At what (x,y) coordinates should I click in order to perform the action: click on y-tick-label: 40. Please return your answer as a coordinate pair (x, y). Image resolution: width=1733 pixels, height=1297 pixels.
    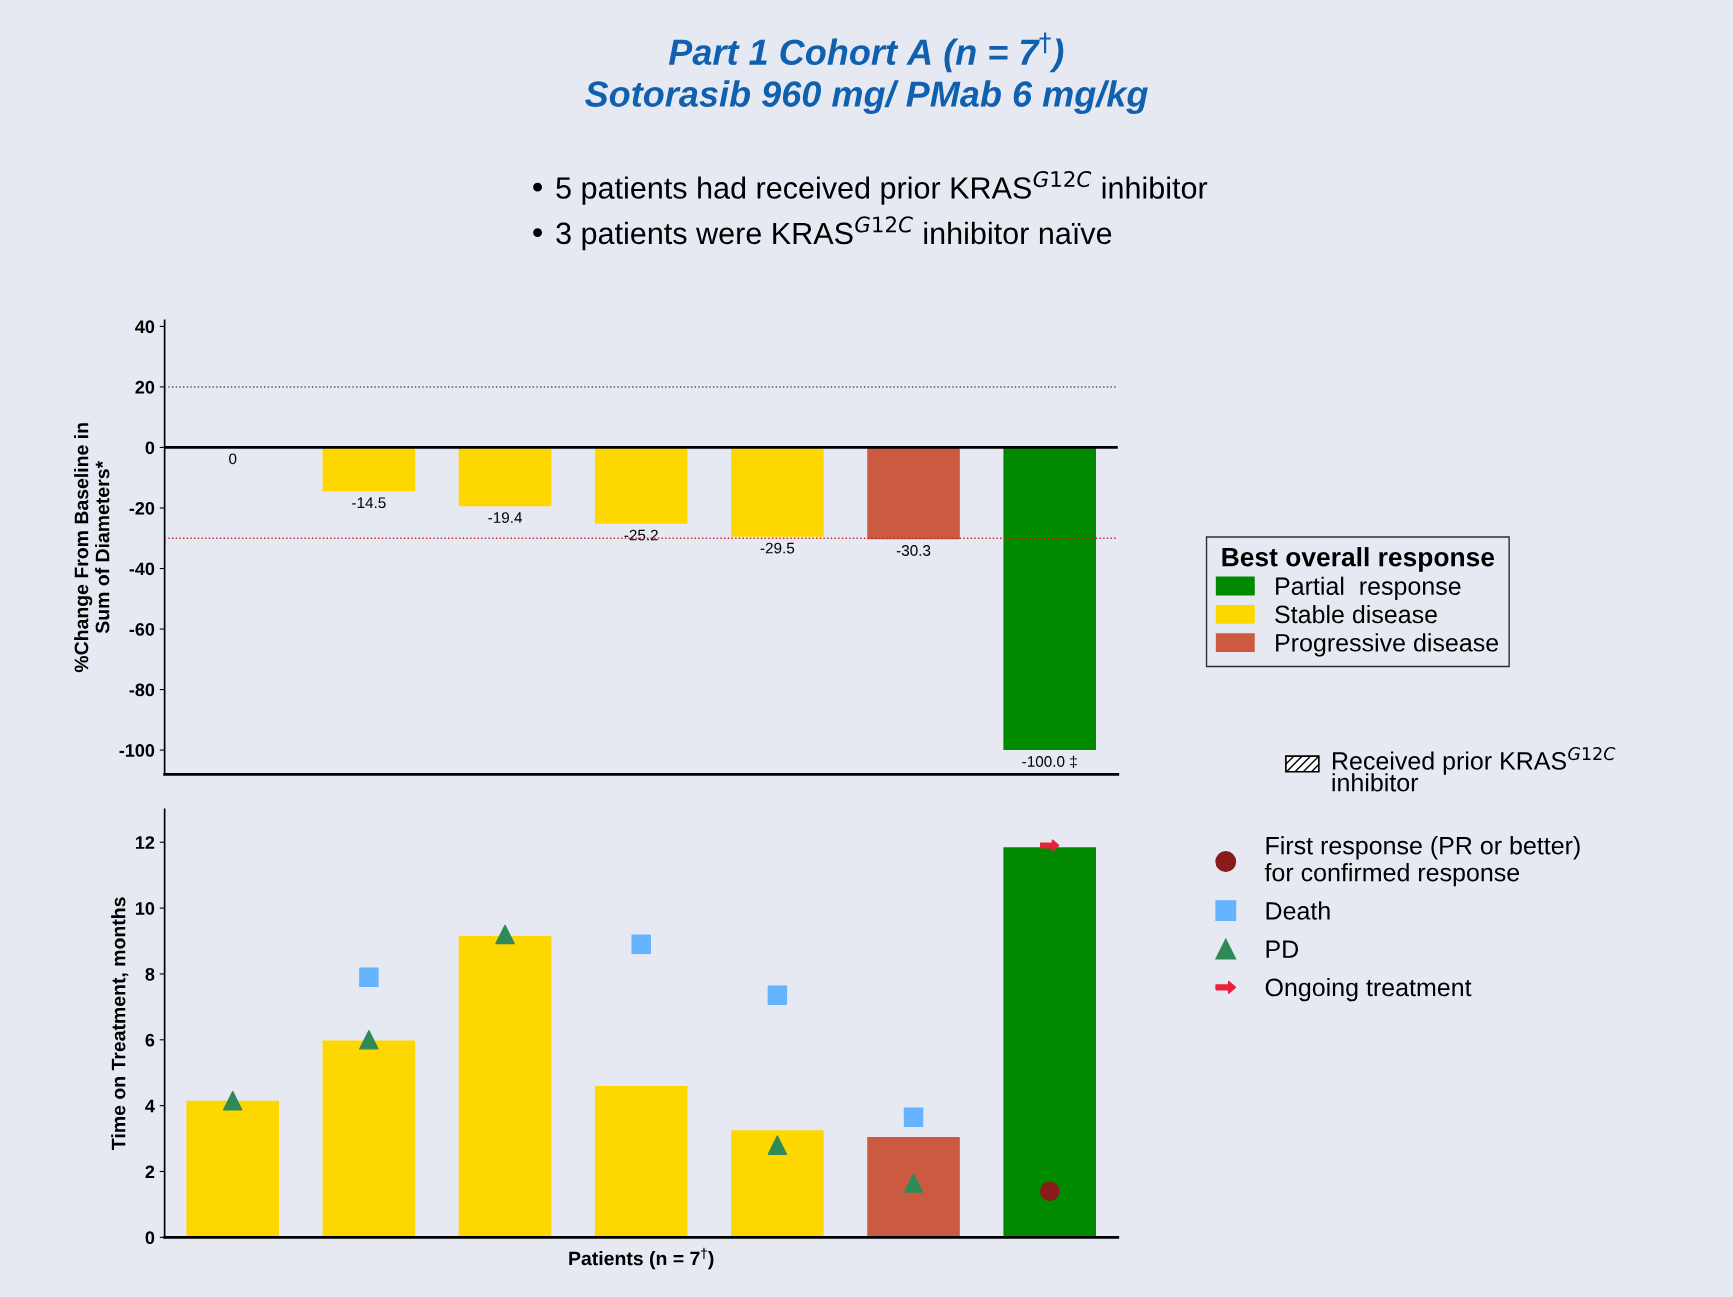
    Looking at the image, I should click on (145, 327).